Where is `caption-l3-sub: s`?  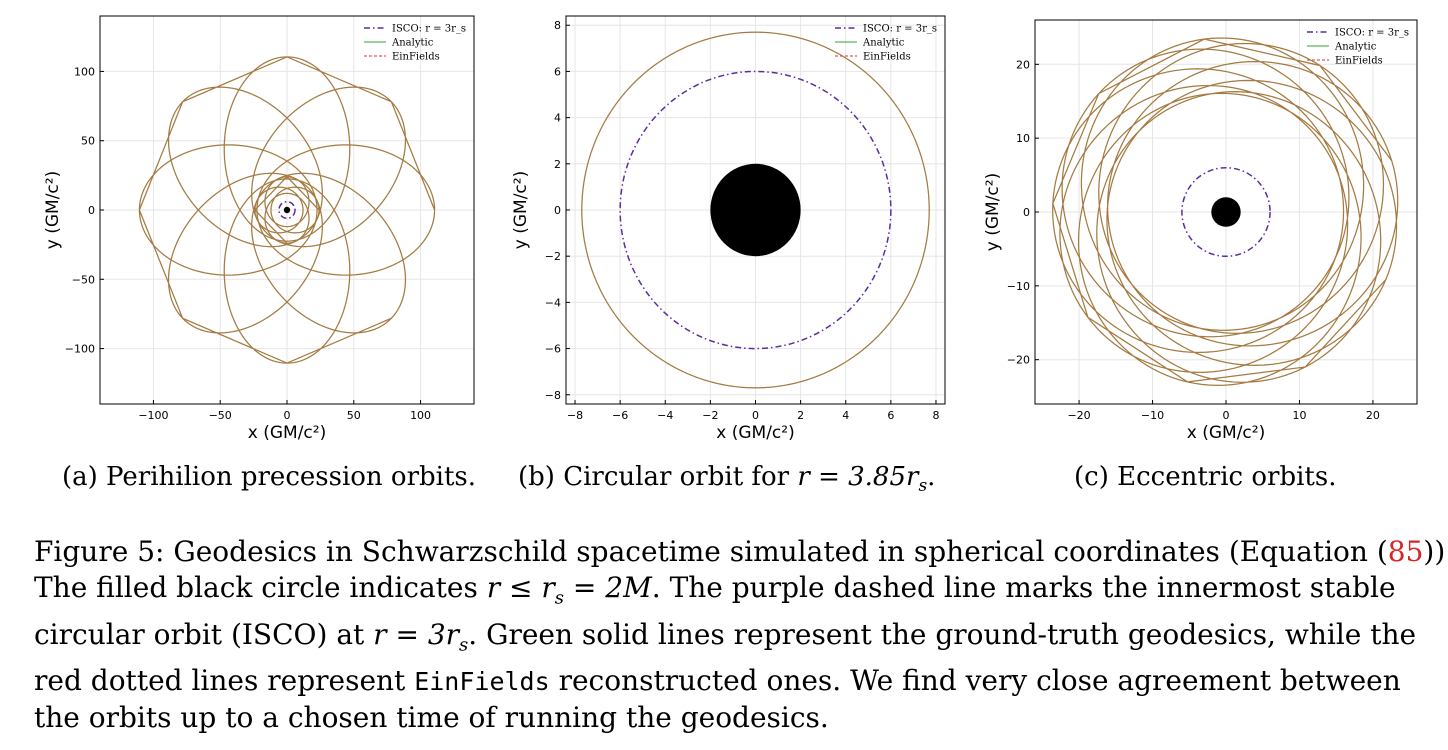 caption-l3-sub: s is located at coordinates (464, 645).